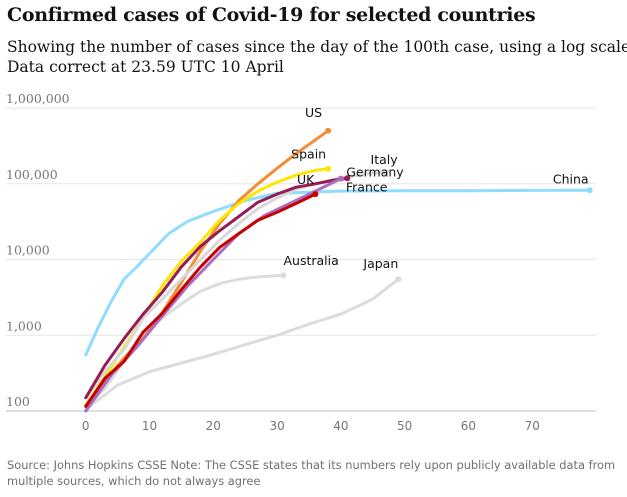 The image size is (627, 497). Describe the element at coordinates (385, 159) in the screenshot. I see `series-label-italy: Italy` at that location.